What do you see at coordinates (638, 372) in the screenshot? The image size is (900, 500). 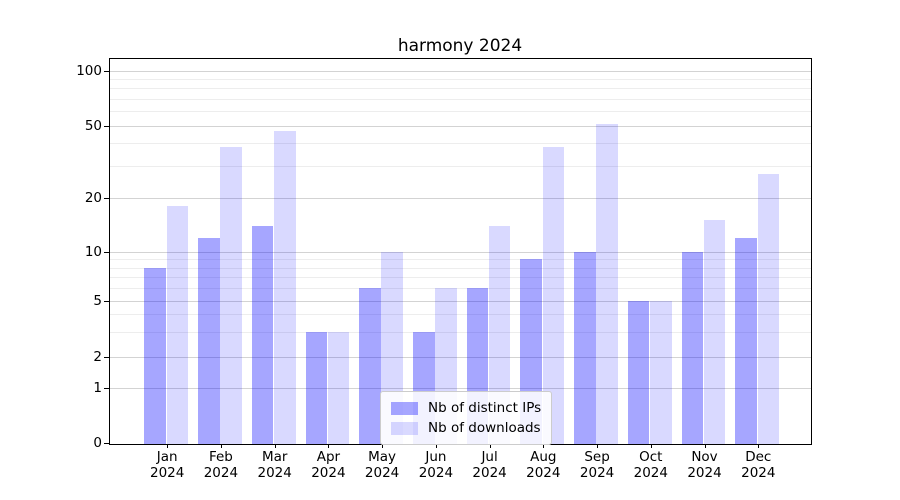 I see `bar-distinct-ips-oct` at bounding box center [638, 372].